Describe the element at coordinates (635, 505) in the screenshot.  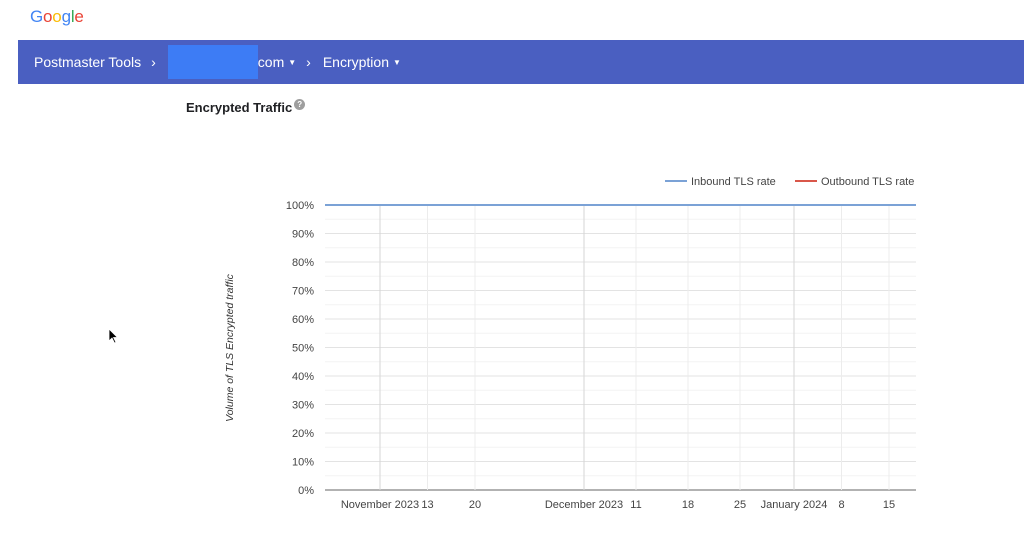
I see `x-tick-label: 11` at that location.